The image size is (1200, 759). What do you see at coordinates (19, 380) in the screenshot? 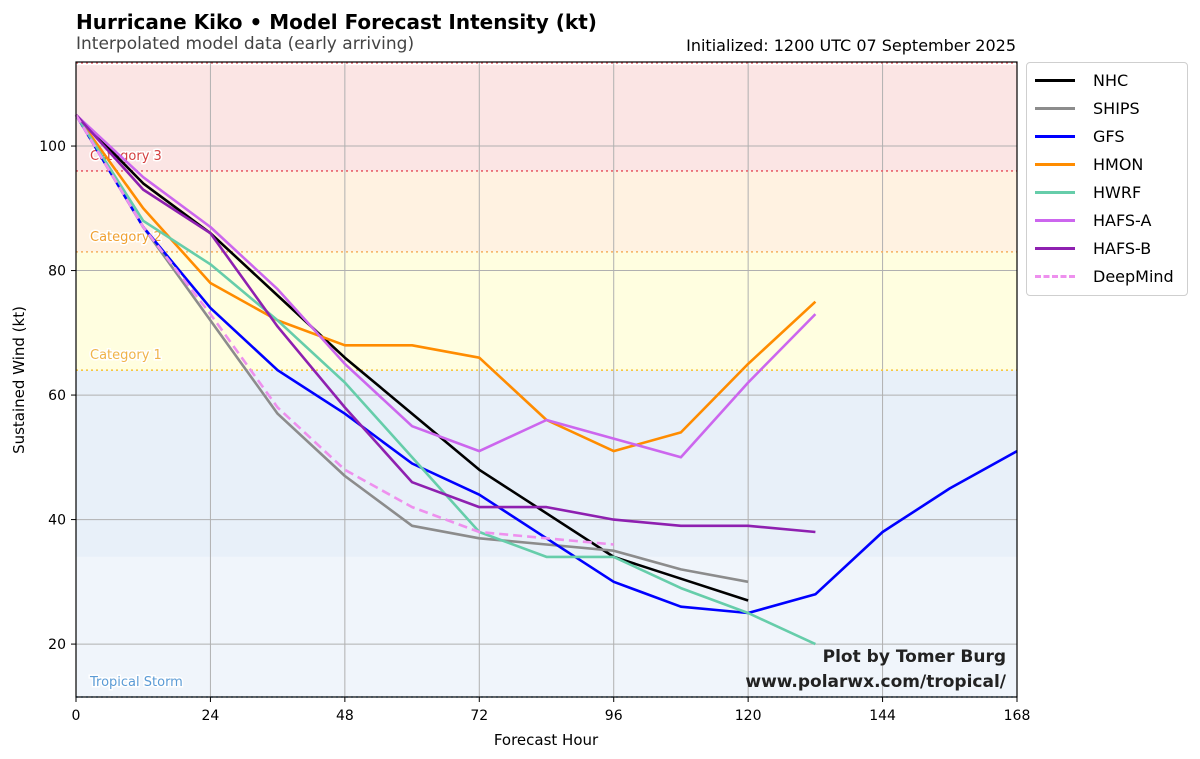
I see `y-axis-label: Sustained Wind (kt)` at bounding box center [19, 380].